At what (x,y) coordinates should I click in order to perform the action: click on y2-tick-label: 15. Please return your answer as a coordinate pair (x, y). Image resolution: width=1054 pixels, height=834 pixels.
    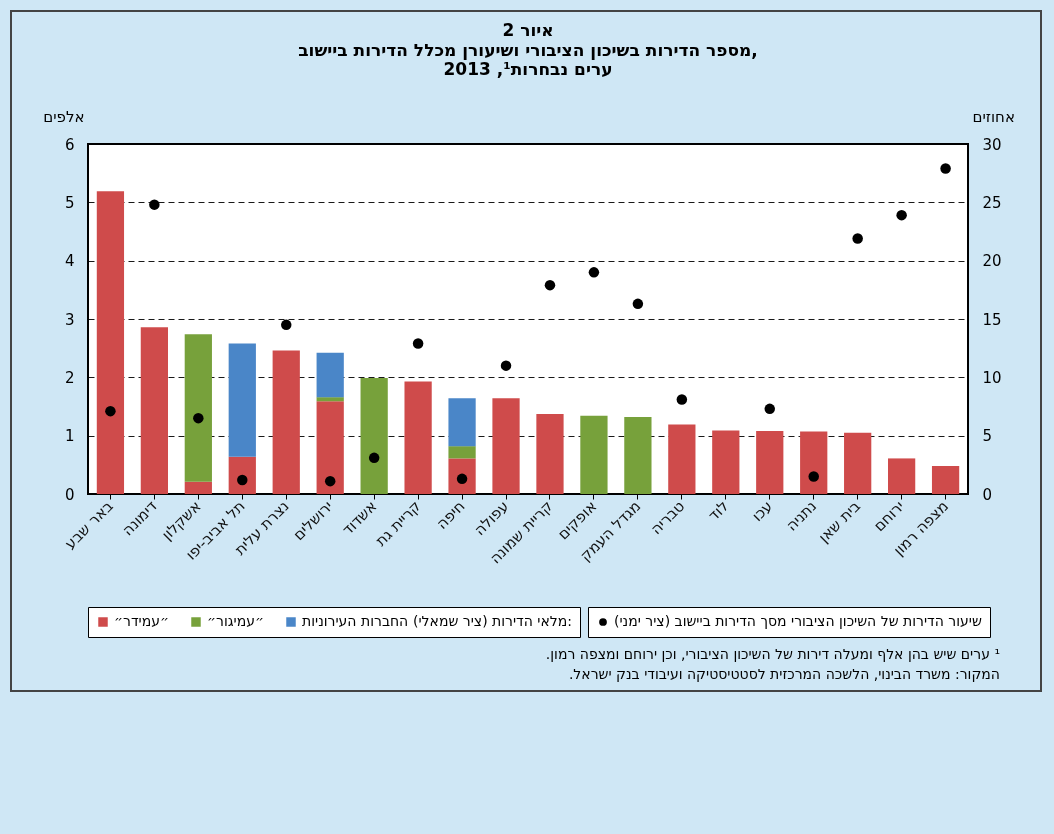
    Looking at the image, I should click on (992, 319).